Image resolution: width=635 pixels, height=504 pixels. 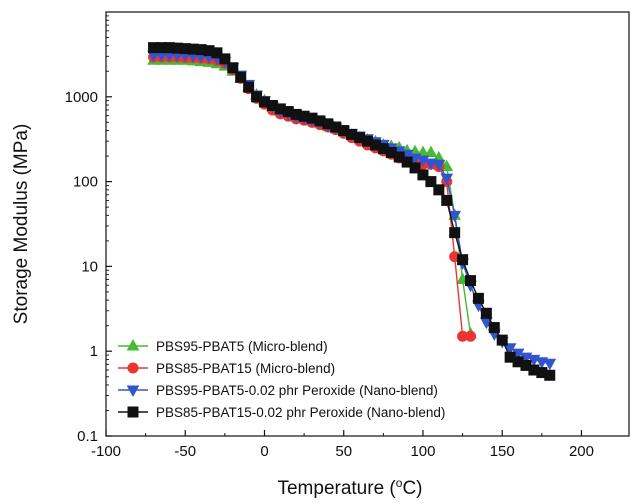 I want to click on x-tick-label: -100, so click(x=106, y=451).